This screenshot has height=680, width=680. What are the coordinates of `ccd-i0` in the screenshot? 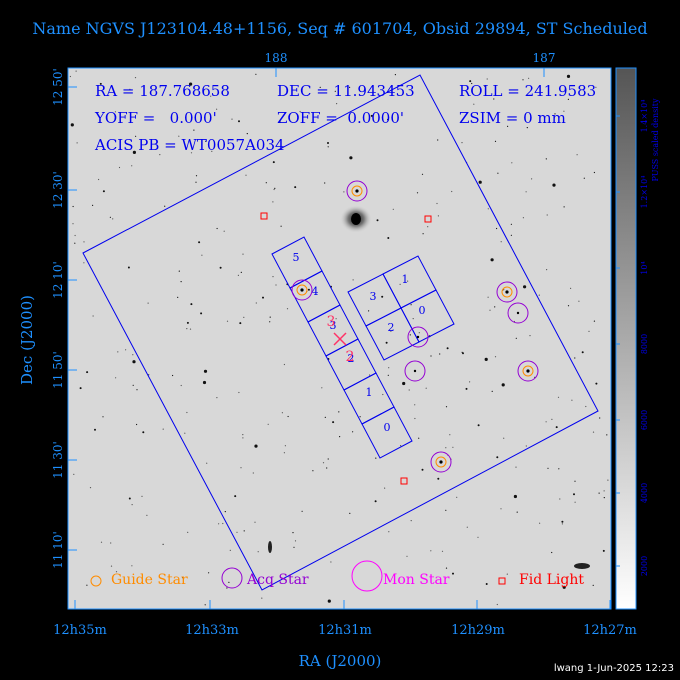 It's located at (427, 316).